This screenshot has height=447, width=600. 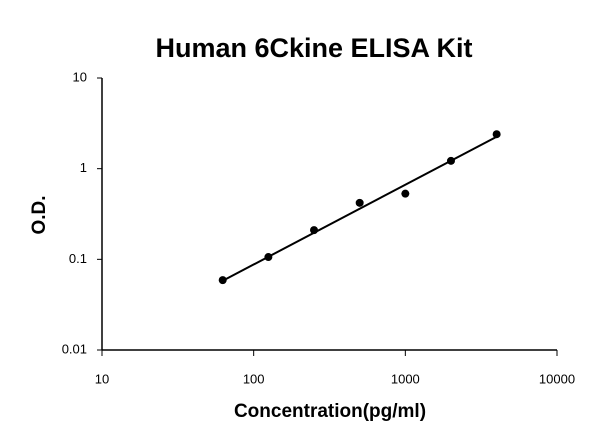 What do you see at coordinates (39, 214) in the screenshot?
I see `y-axis-label: O.D.` at bounding box center [39, 214].